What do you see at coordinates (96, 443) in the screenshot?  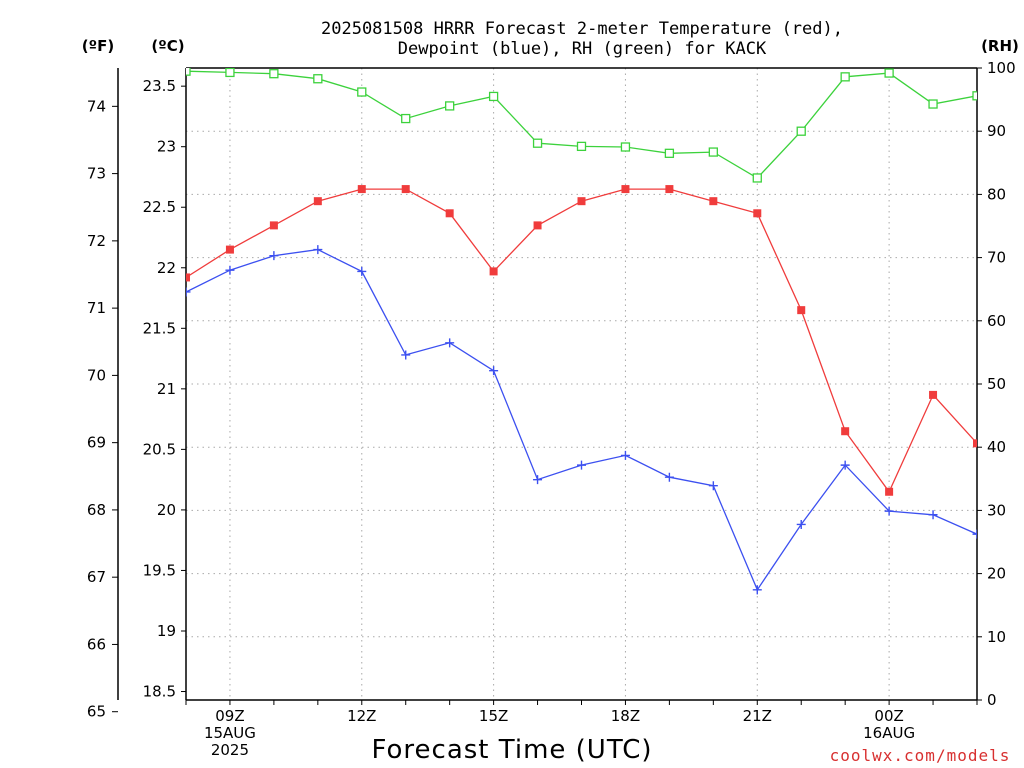 I see `fahrenheit-tick-label: 69` at bounding box center [96, 443].